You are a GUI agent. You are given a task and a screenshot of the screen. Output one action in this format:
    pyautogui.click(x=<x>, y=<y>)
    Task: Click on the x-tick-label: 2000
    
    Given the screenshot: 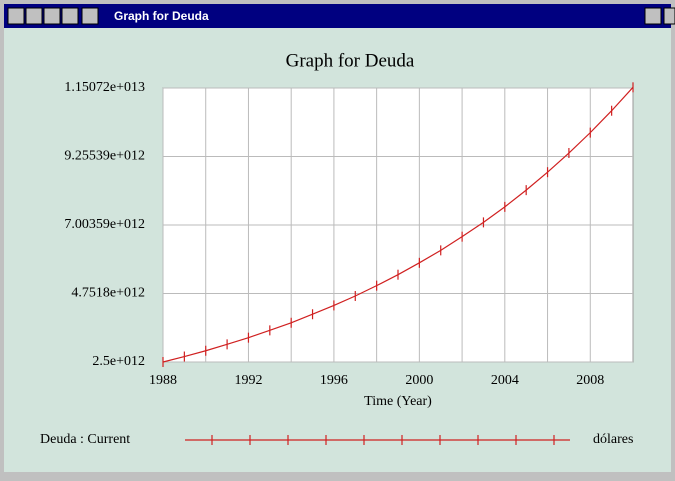 What is the action you would take?
    pyautogui.click(x=419, y=380)
    